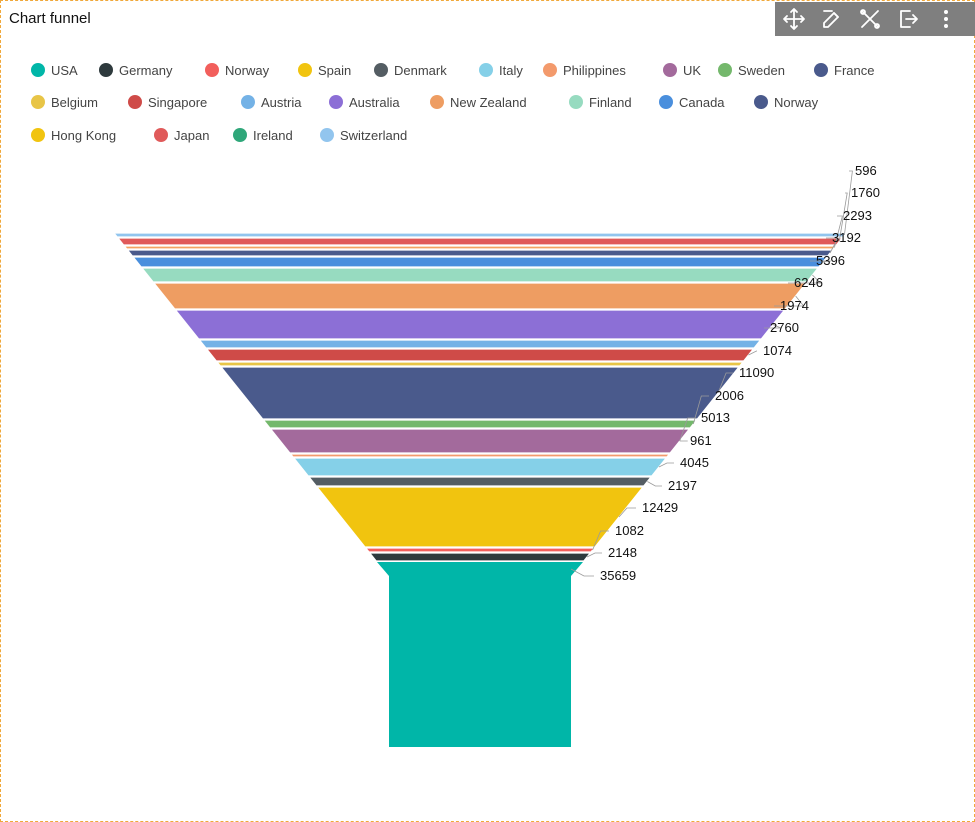 Image resolution: width=975 pixels, height=822 pixels. I want to click on legend-item: Sweden, so click(751, 70).